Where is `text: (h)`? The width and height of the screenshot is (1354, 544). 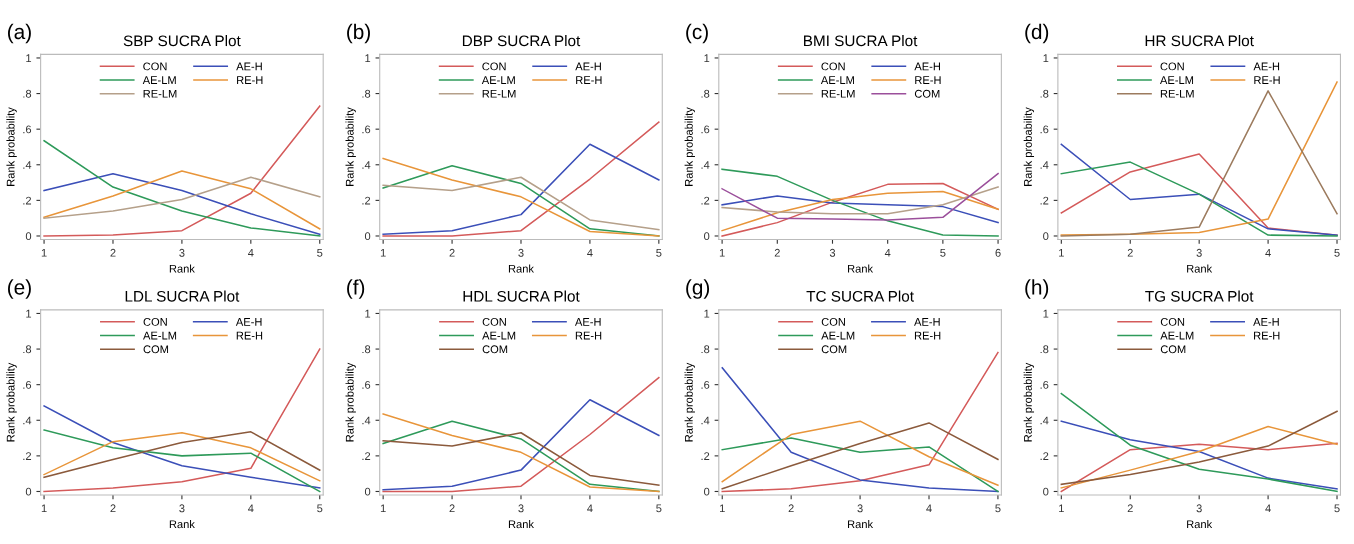
text: (h) is located at coordinates (1037, 289).